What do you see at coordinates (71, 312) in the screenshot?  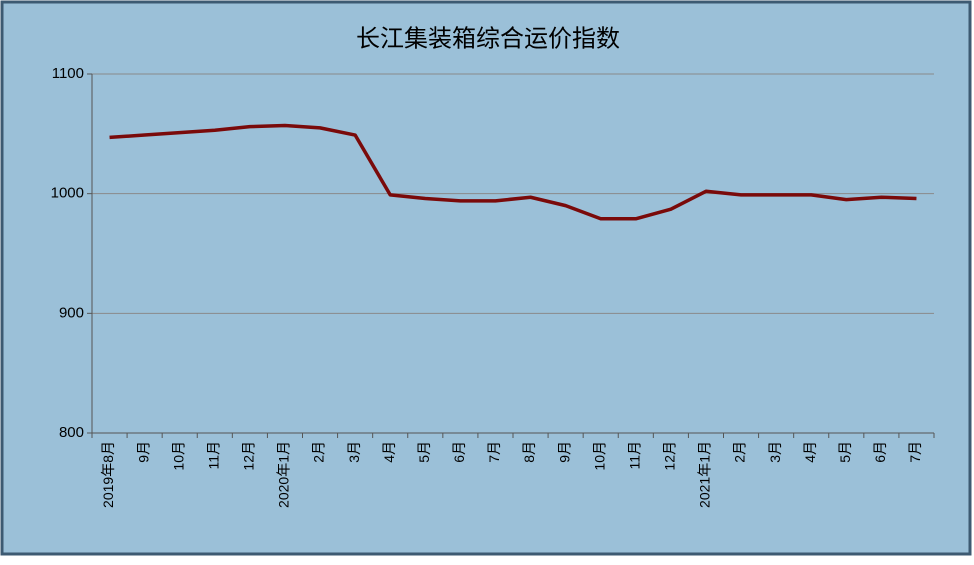 I see `y-tick-label: 900` at bounding box center [71, 312].